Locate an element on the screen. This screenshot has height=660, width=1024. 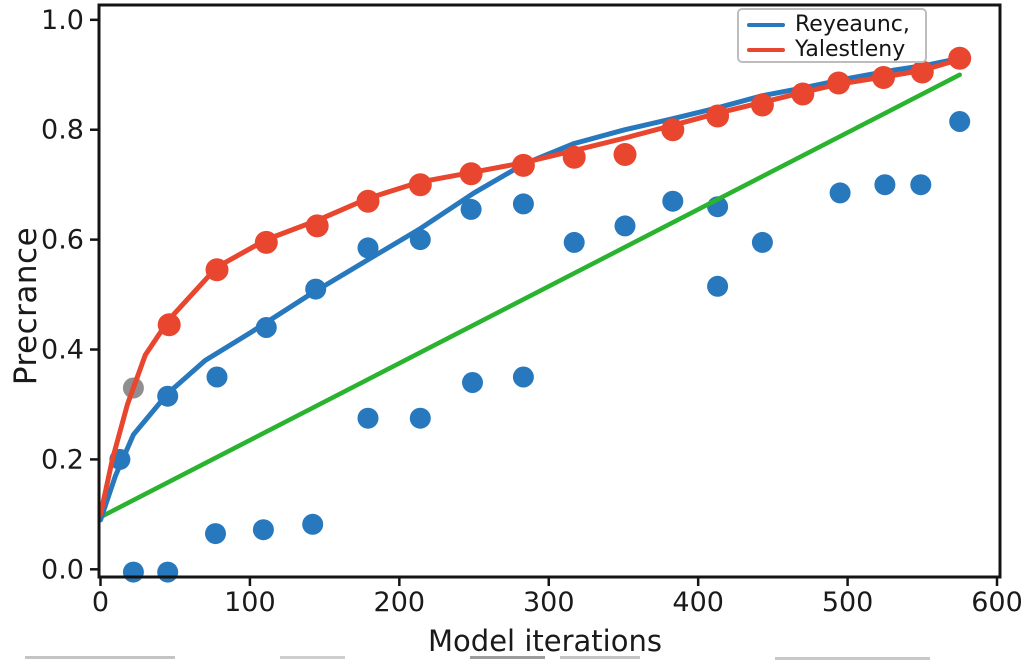
legend: Reyeaunc, Yalestleny is located at coordinates (832, 35).